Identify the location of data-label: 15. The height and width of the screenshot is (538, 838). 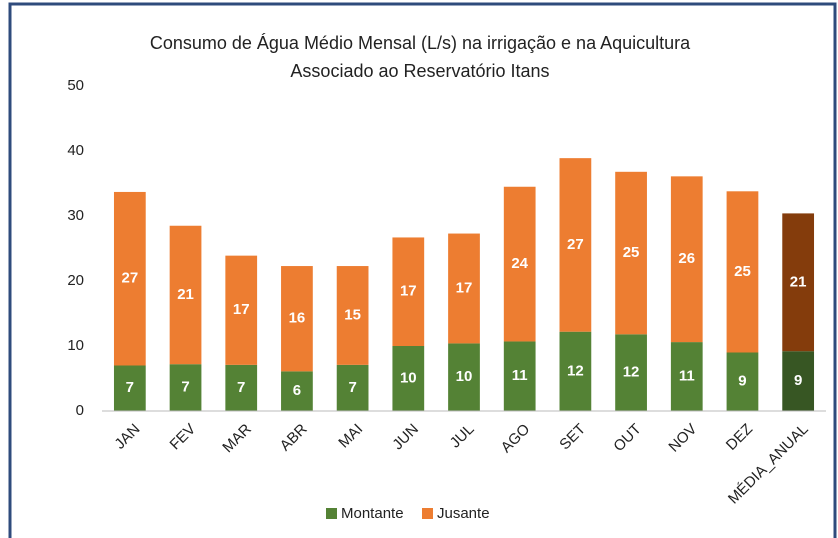
(352, 314).